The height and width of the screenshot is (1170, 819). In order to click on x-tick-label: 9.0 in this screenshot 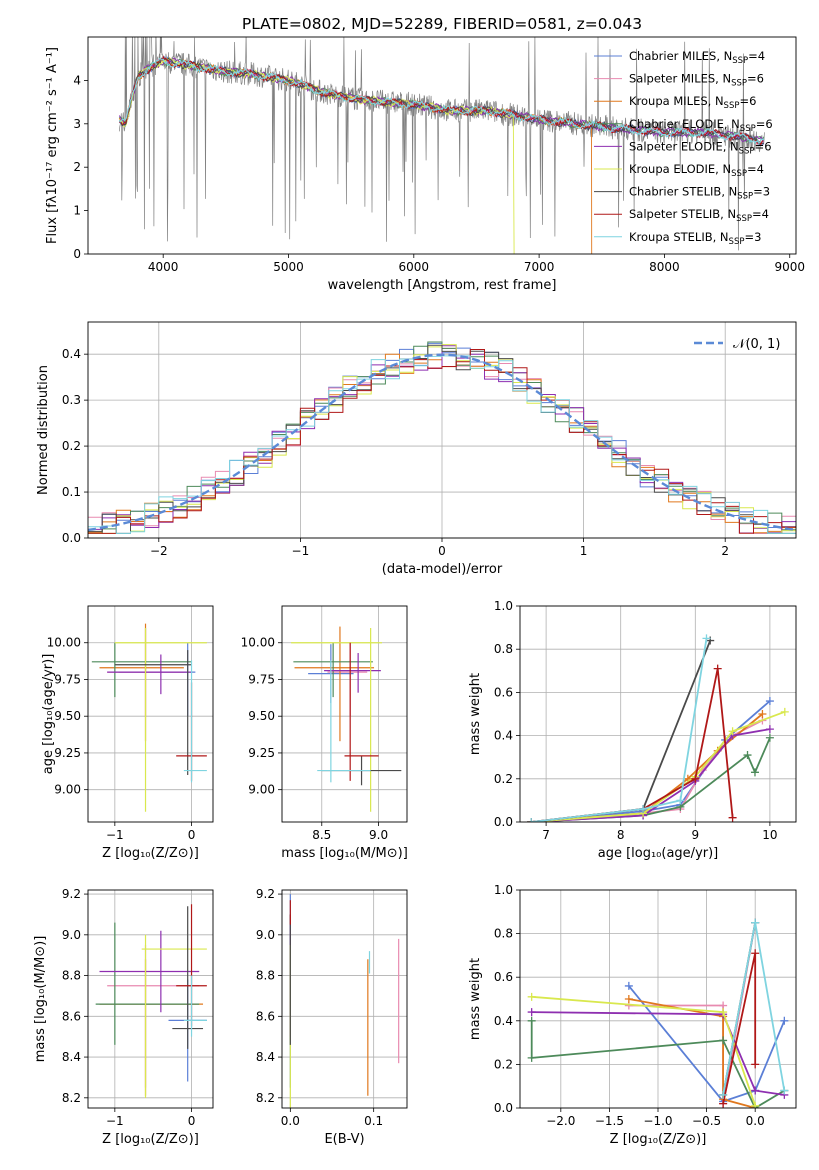, I will do `click(378, 835)`.